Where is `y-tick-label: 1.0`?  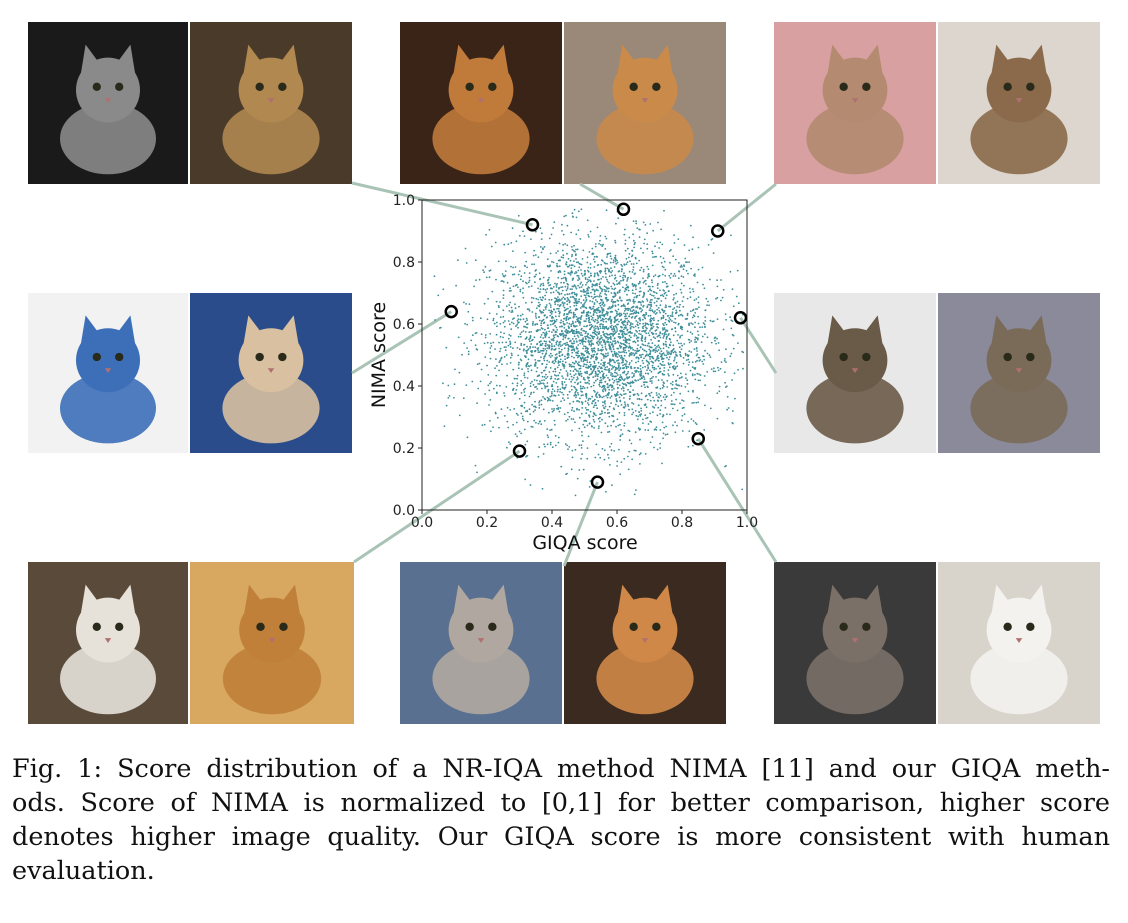
y-tick-label: 1.0 is located at coordinates (404, 201).